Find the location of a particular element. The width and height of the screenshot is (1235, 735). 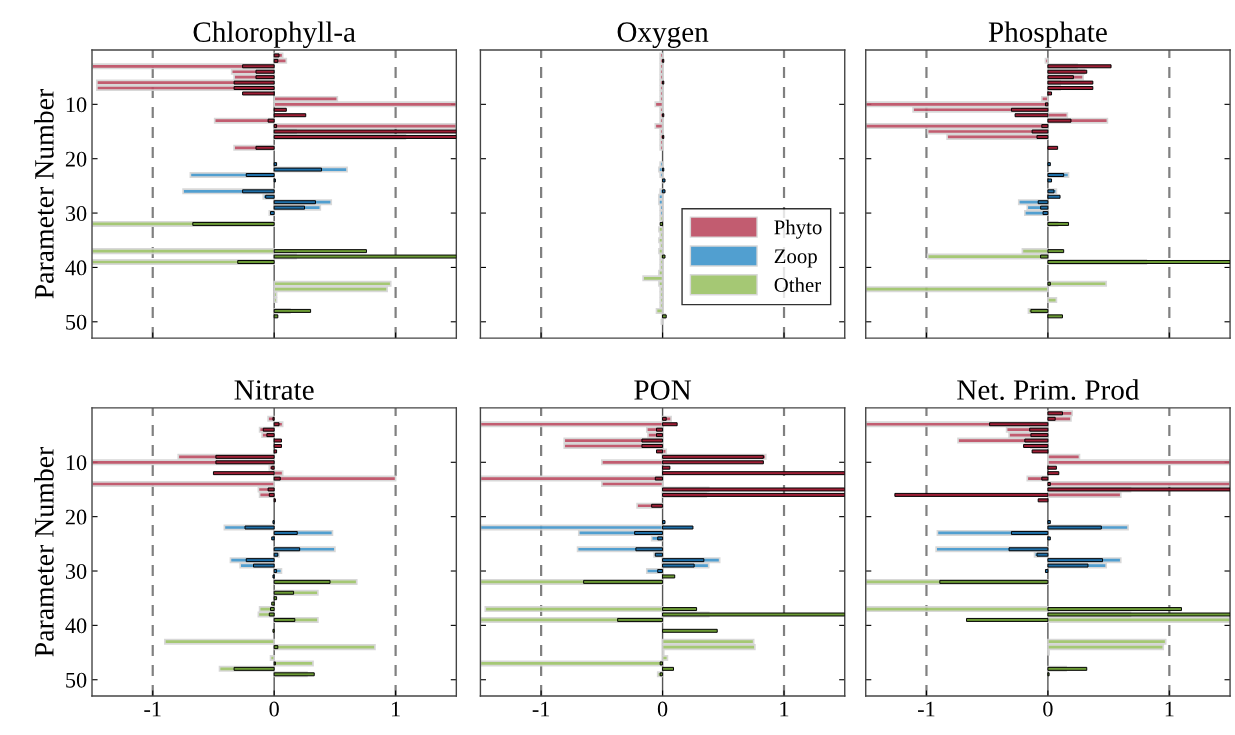

chart-title: Net. Prim. Prod is located at coordinates (1048, 390).